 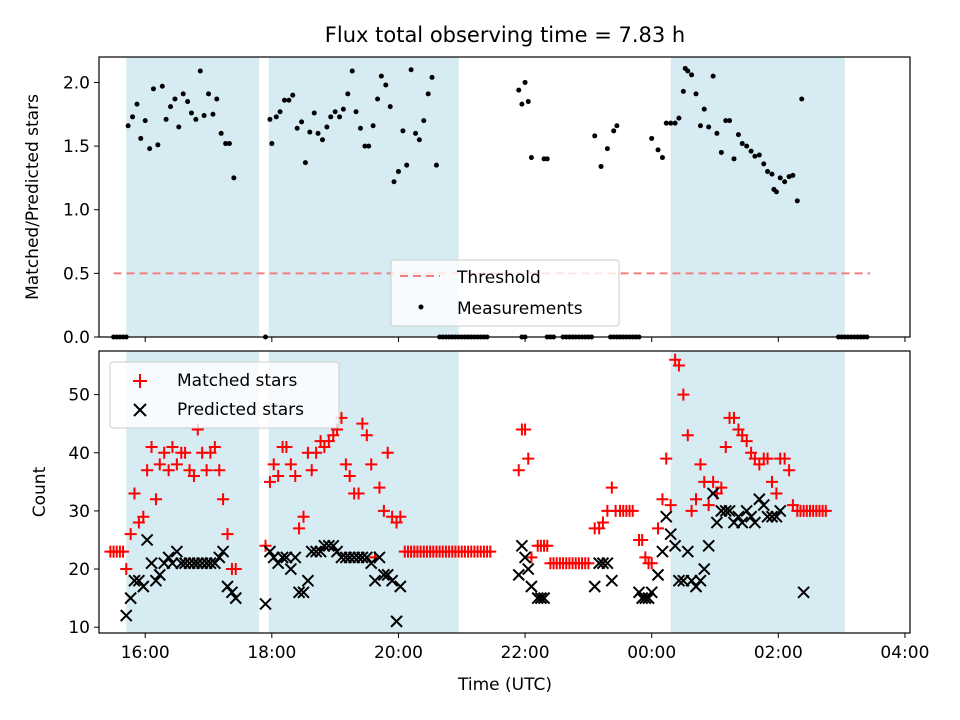 What do you see at coordinates (145, 653) in the screenshot?
I see `x-tick-label: 16:00` at bounding box center [145, 653].